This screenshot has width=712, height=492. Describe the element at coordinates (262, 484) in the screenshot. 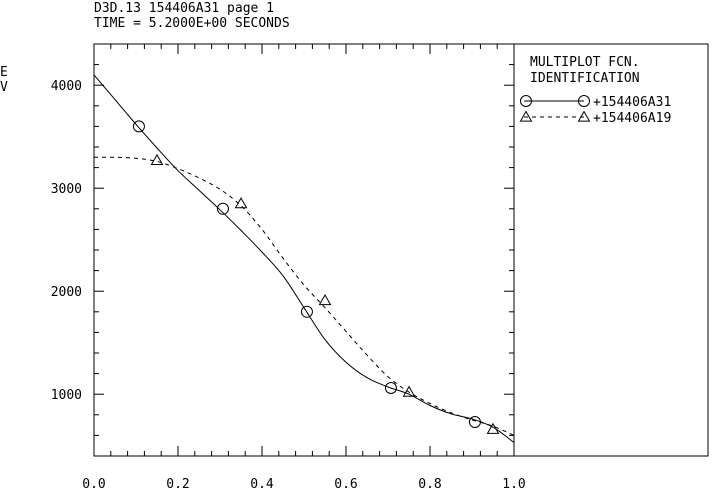

I see `x-tick-label: 0.4` at that location.